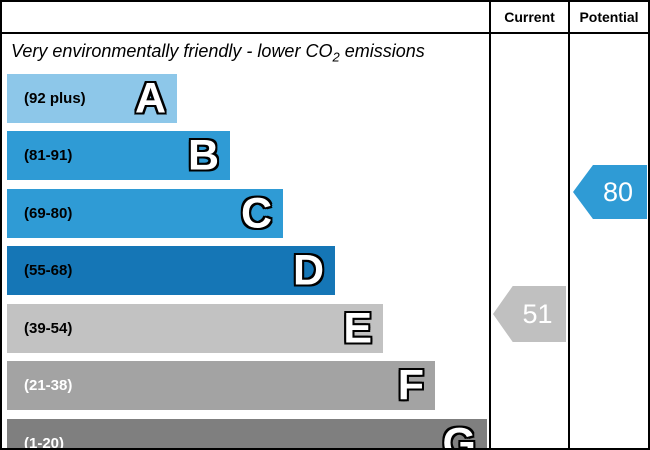 The height and width of the screenshot is (450, 650). Describe the element at coordinates (357, 328) in the screenshot. I see `band-letter: E` at that location.